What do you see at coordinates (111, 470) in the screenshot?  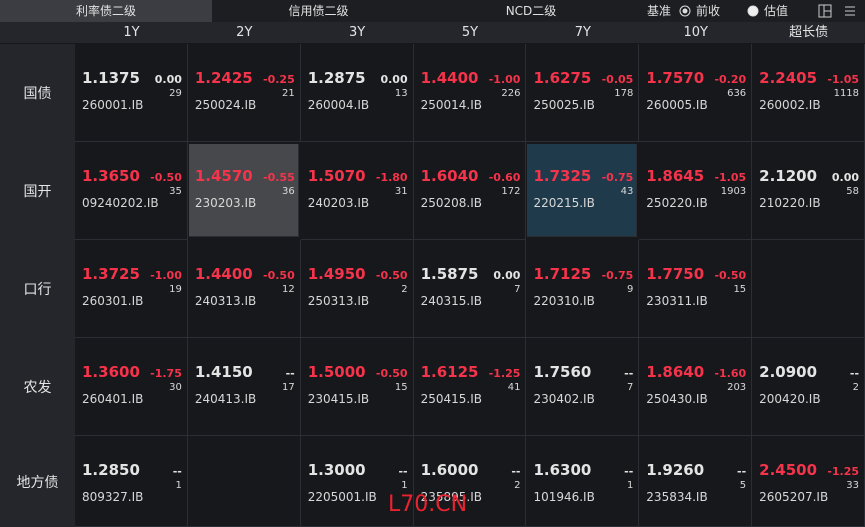 I see `rate: 1.2850` at bounding box center [111, 470].